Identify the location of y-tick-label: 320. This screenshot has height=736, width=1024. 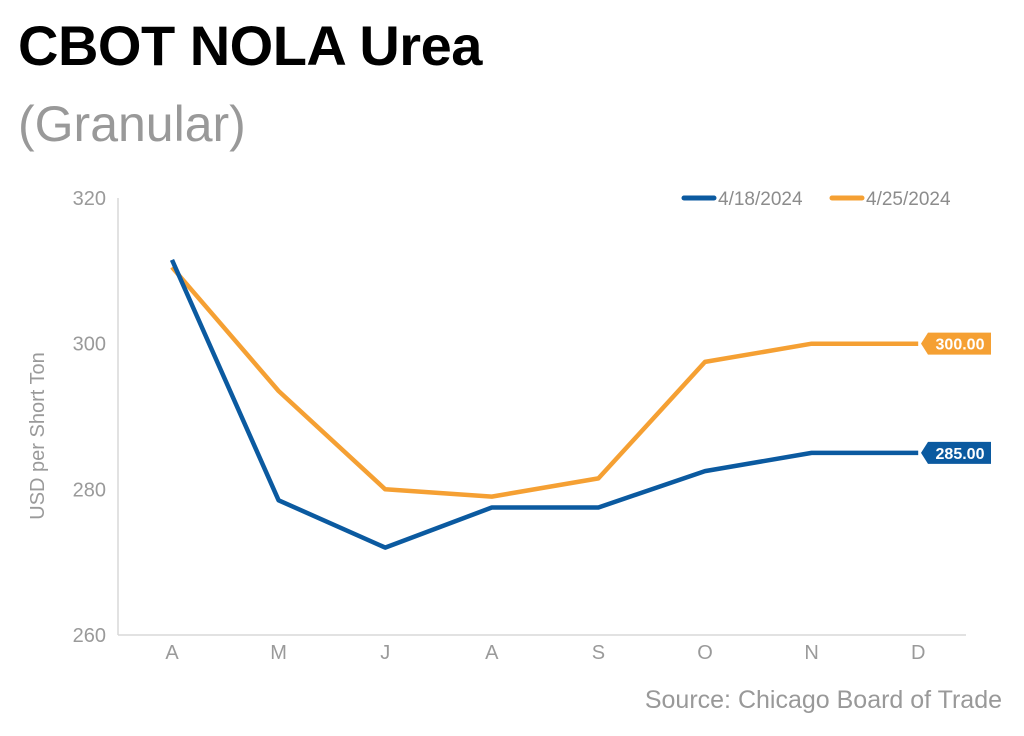
(89, 199).